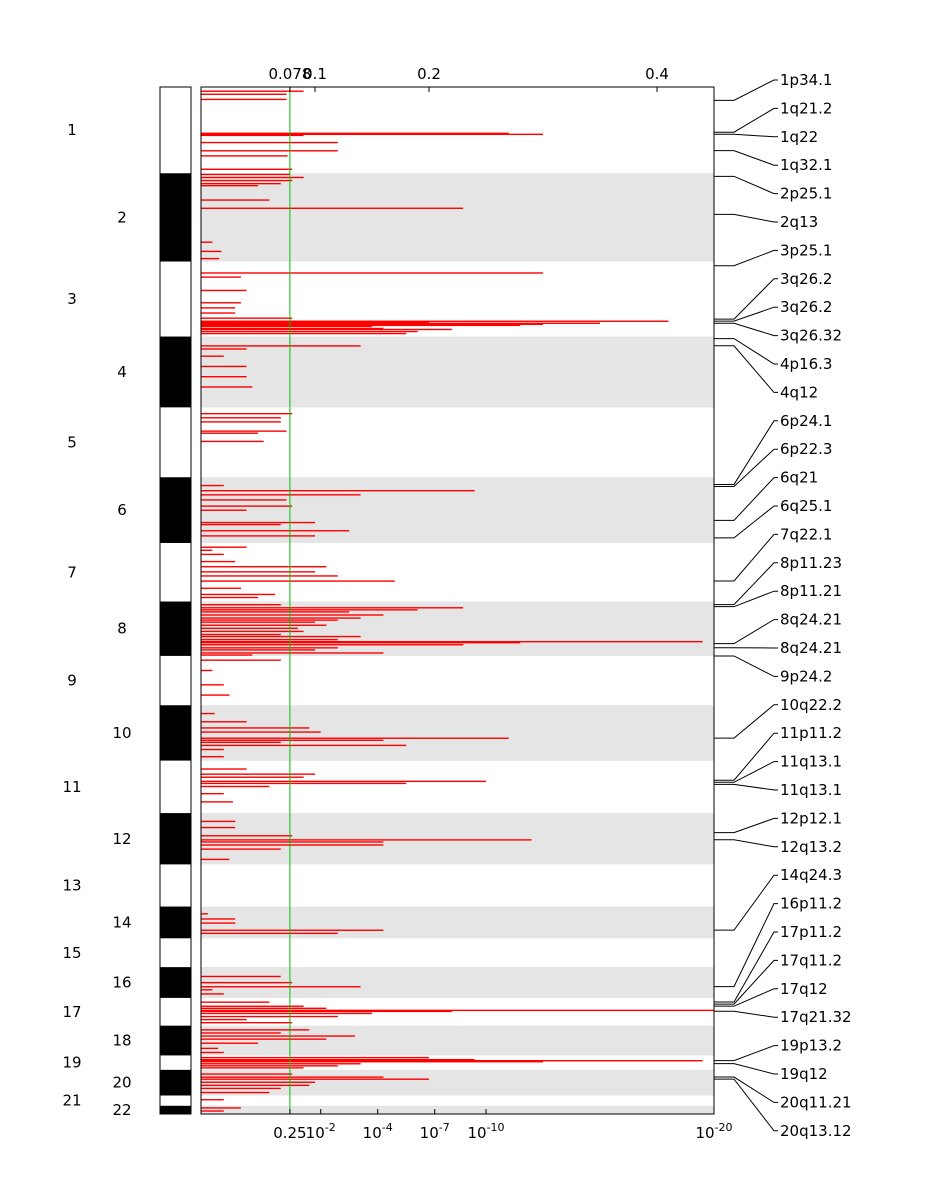 Image resolution: width=948 pixels, height=1200 pixels. What do you see at coordinates (435, 1131) in the screenshot?
I see `bottom-tick-label: 10⁻⁷` at bounding box center [435, 1131].